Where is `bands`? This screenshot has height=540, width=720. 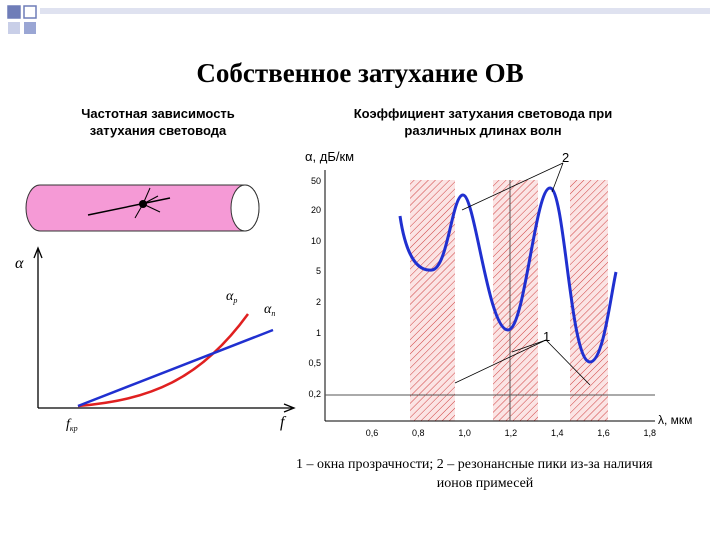
bands is located at coordinates (509, 300).